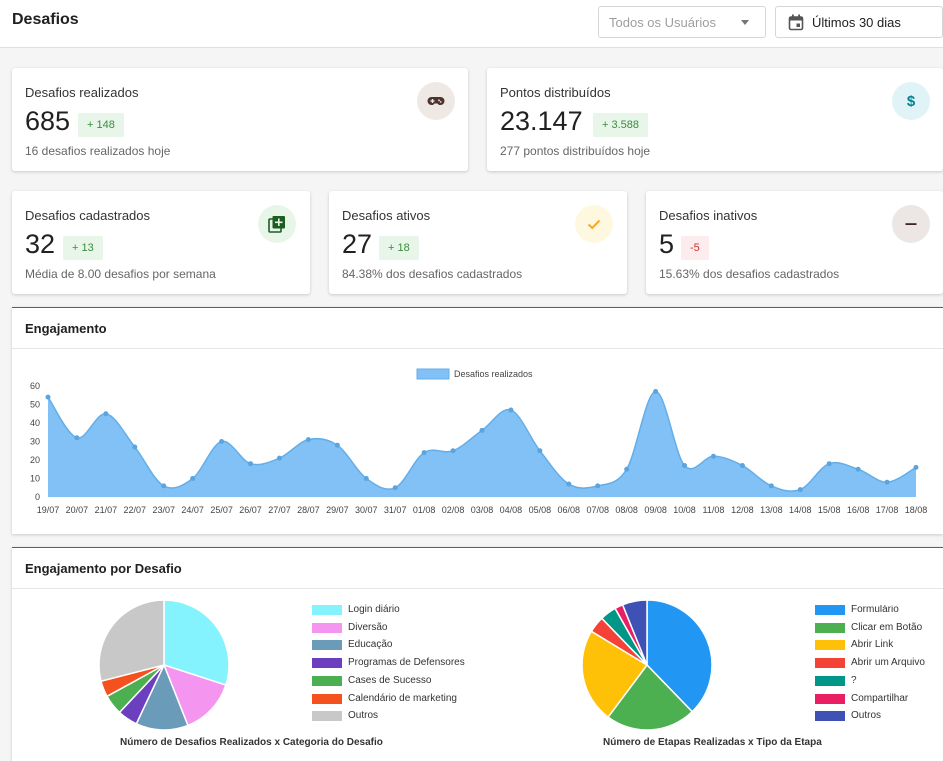 The height and width of the screenshot is (761, 943). Describe the element at coordinates (626, 510) in the screenshot. I see `x-tick-label: 08/08` at that location.